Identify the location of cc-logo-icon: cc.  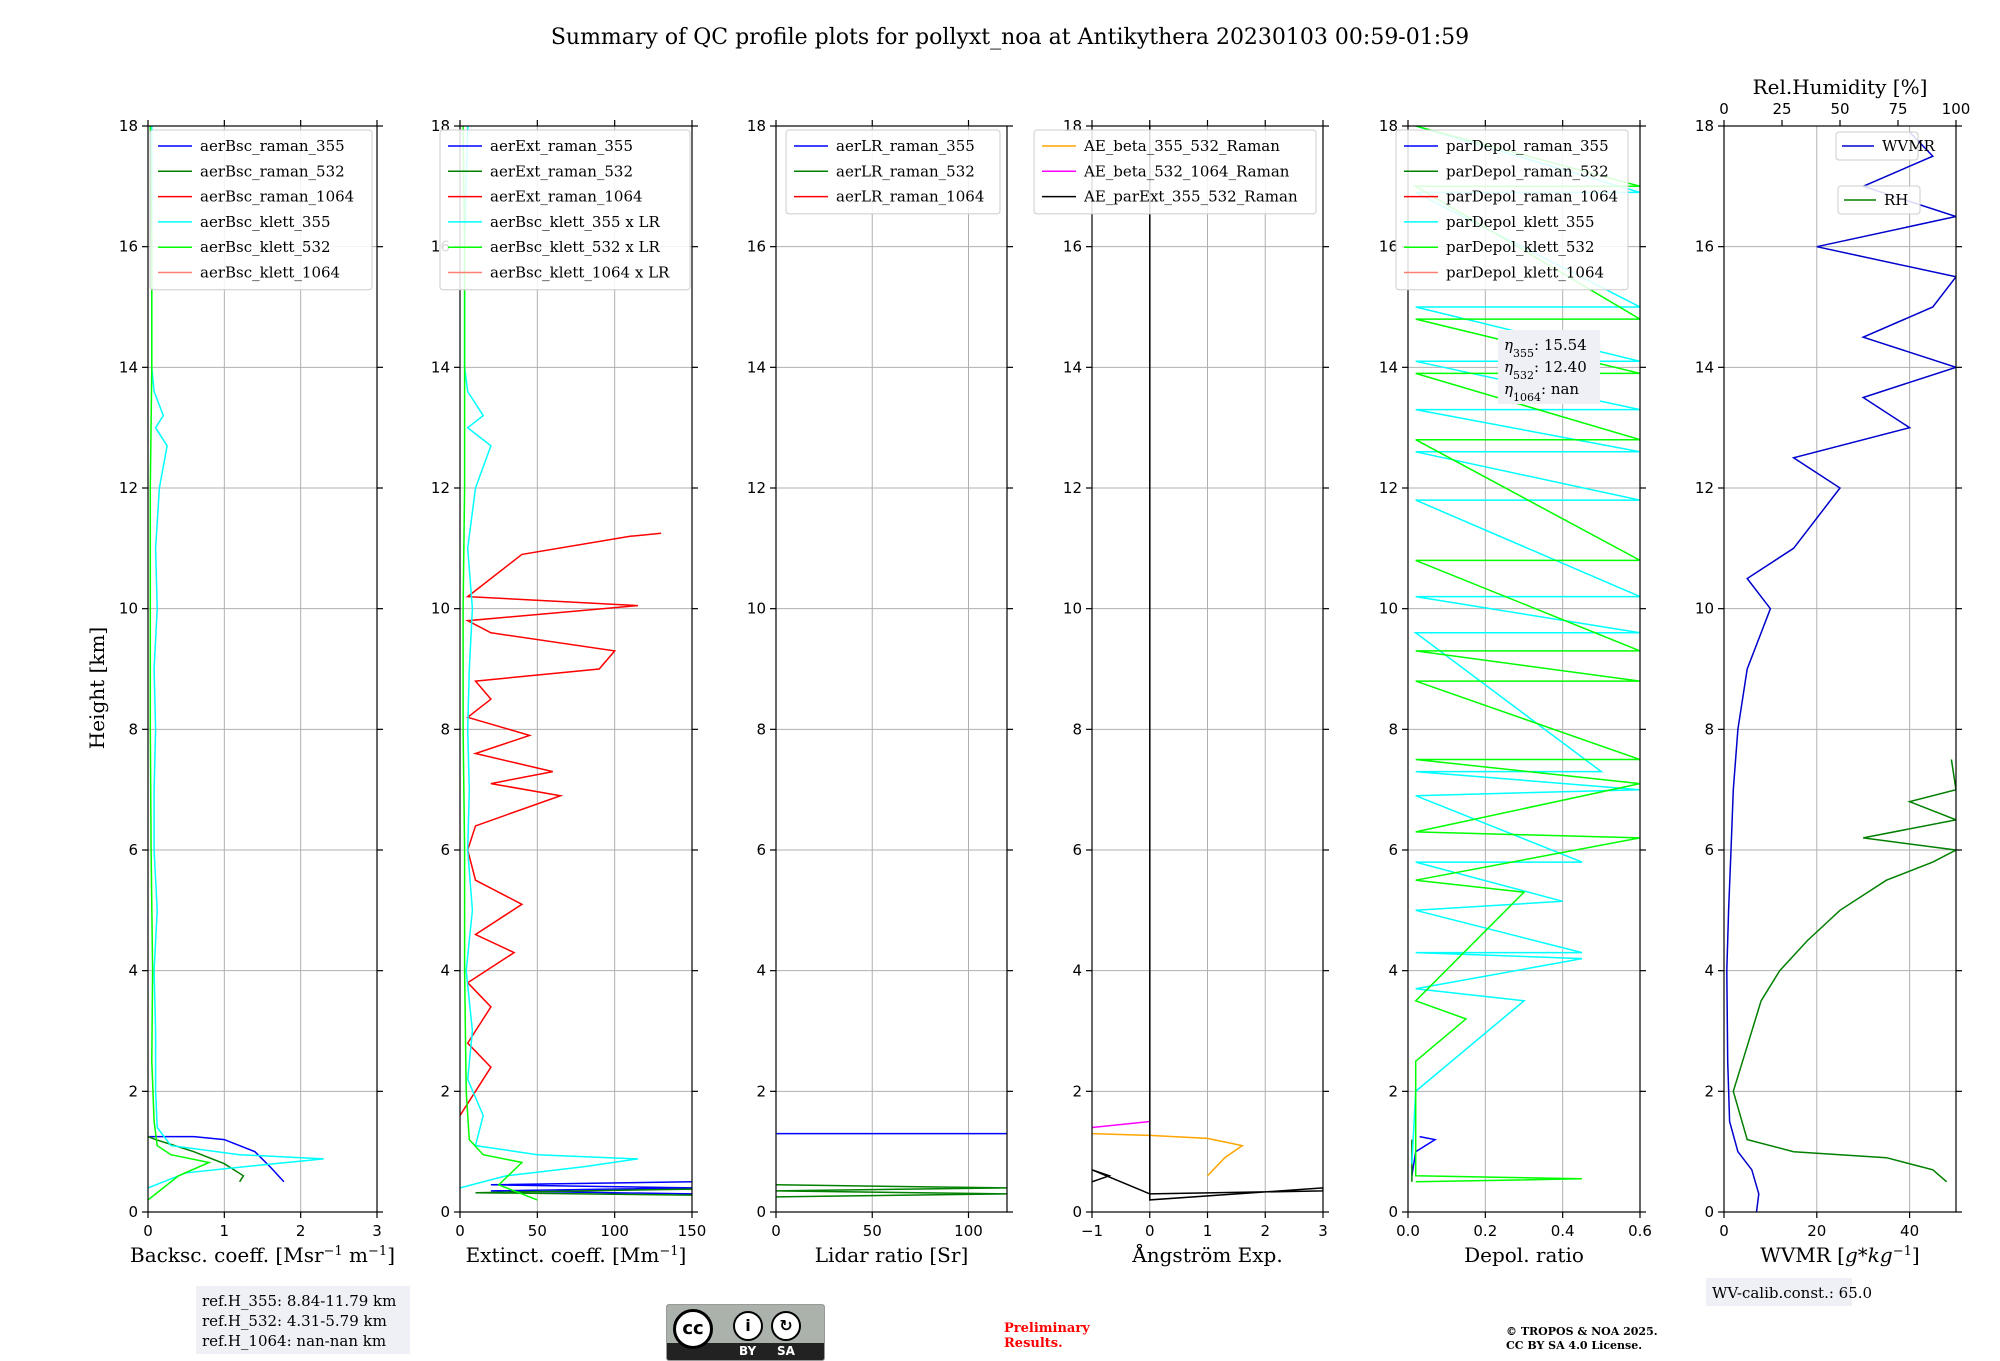
(693, 1329).